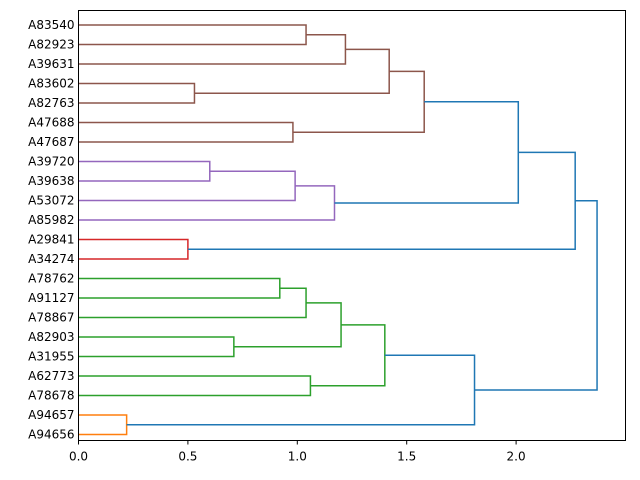  What do you see at coordinates (51, 376) in the screenshot?
I see `leaf-label: A62773` at bounding box center [51, 376].